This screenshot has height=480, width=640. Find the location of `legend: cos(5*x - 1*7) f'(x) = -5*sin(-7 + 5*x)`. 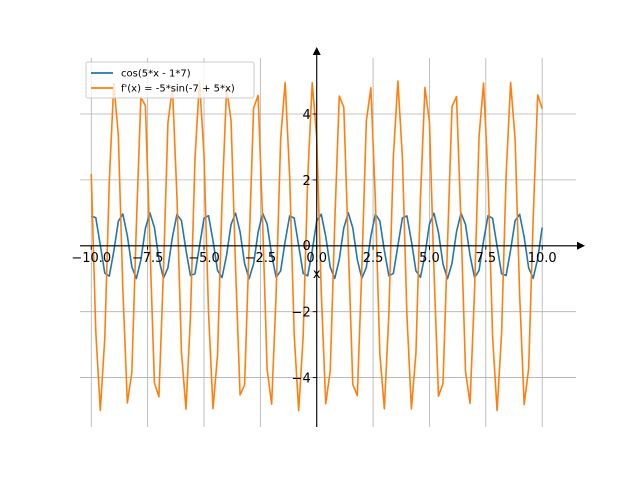

legend: cos(5*x - 1*7) f'(x) = -5*sin(-7 + 5*x) is located at coordinates (170, 80).